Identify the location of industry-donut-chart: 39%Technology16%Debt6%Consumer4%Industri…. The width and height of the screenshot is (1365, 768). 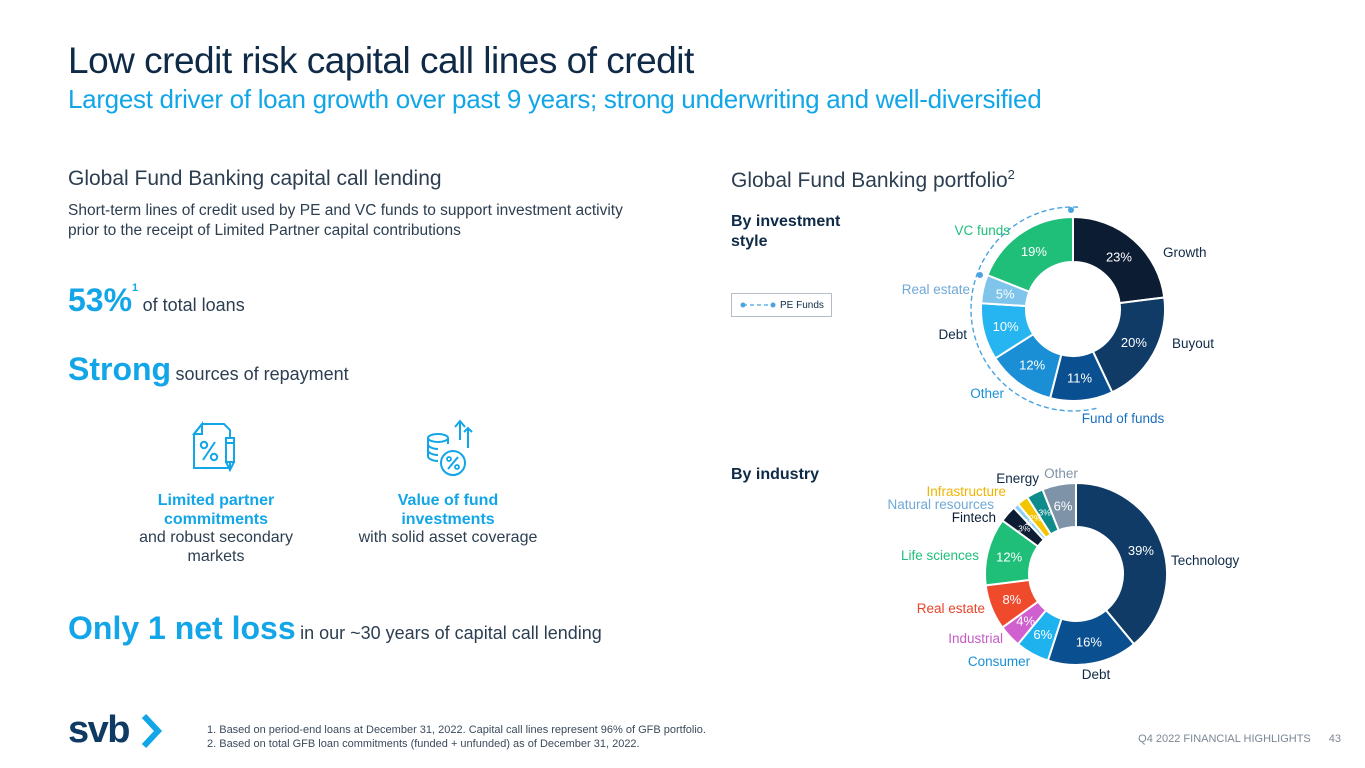
(1063, 574).